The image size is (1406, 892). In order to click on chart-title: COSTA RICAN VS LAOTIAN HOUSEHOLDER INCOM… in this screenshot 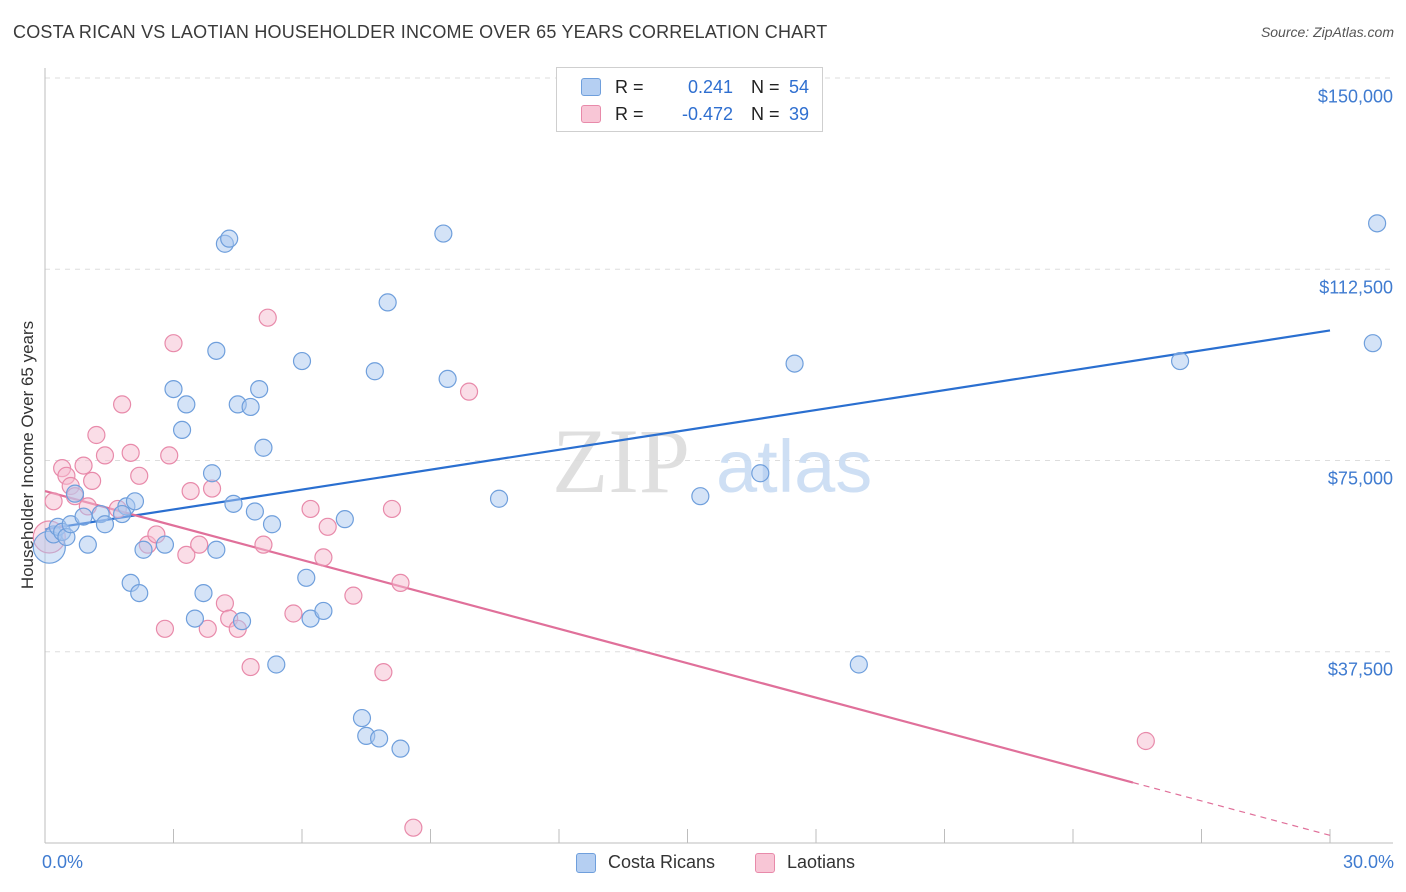, I will do `click(420, 32)`.